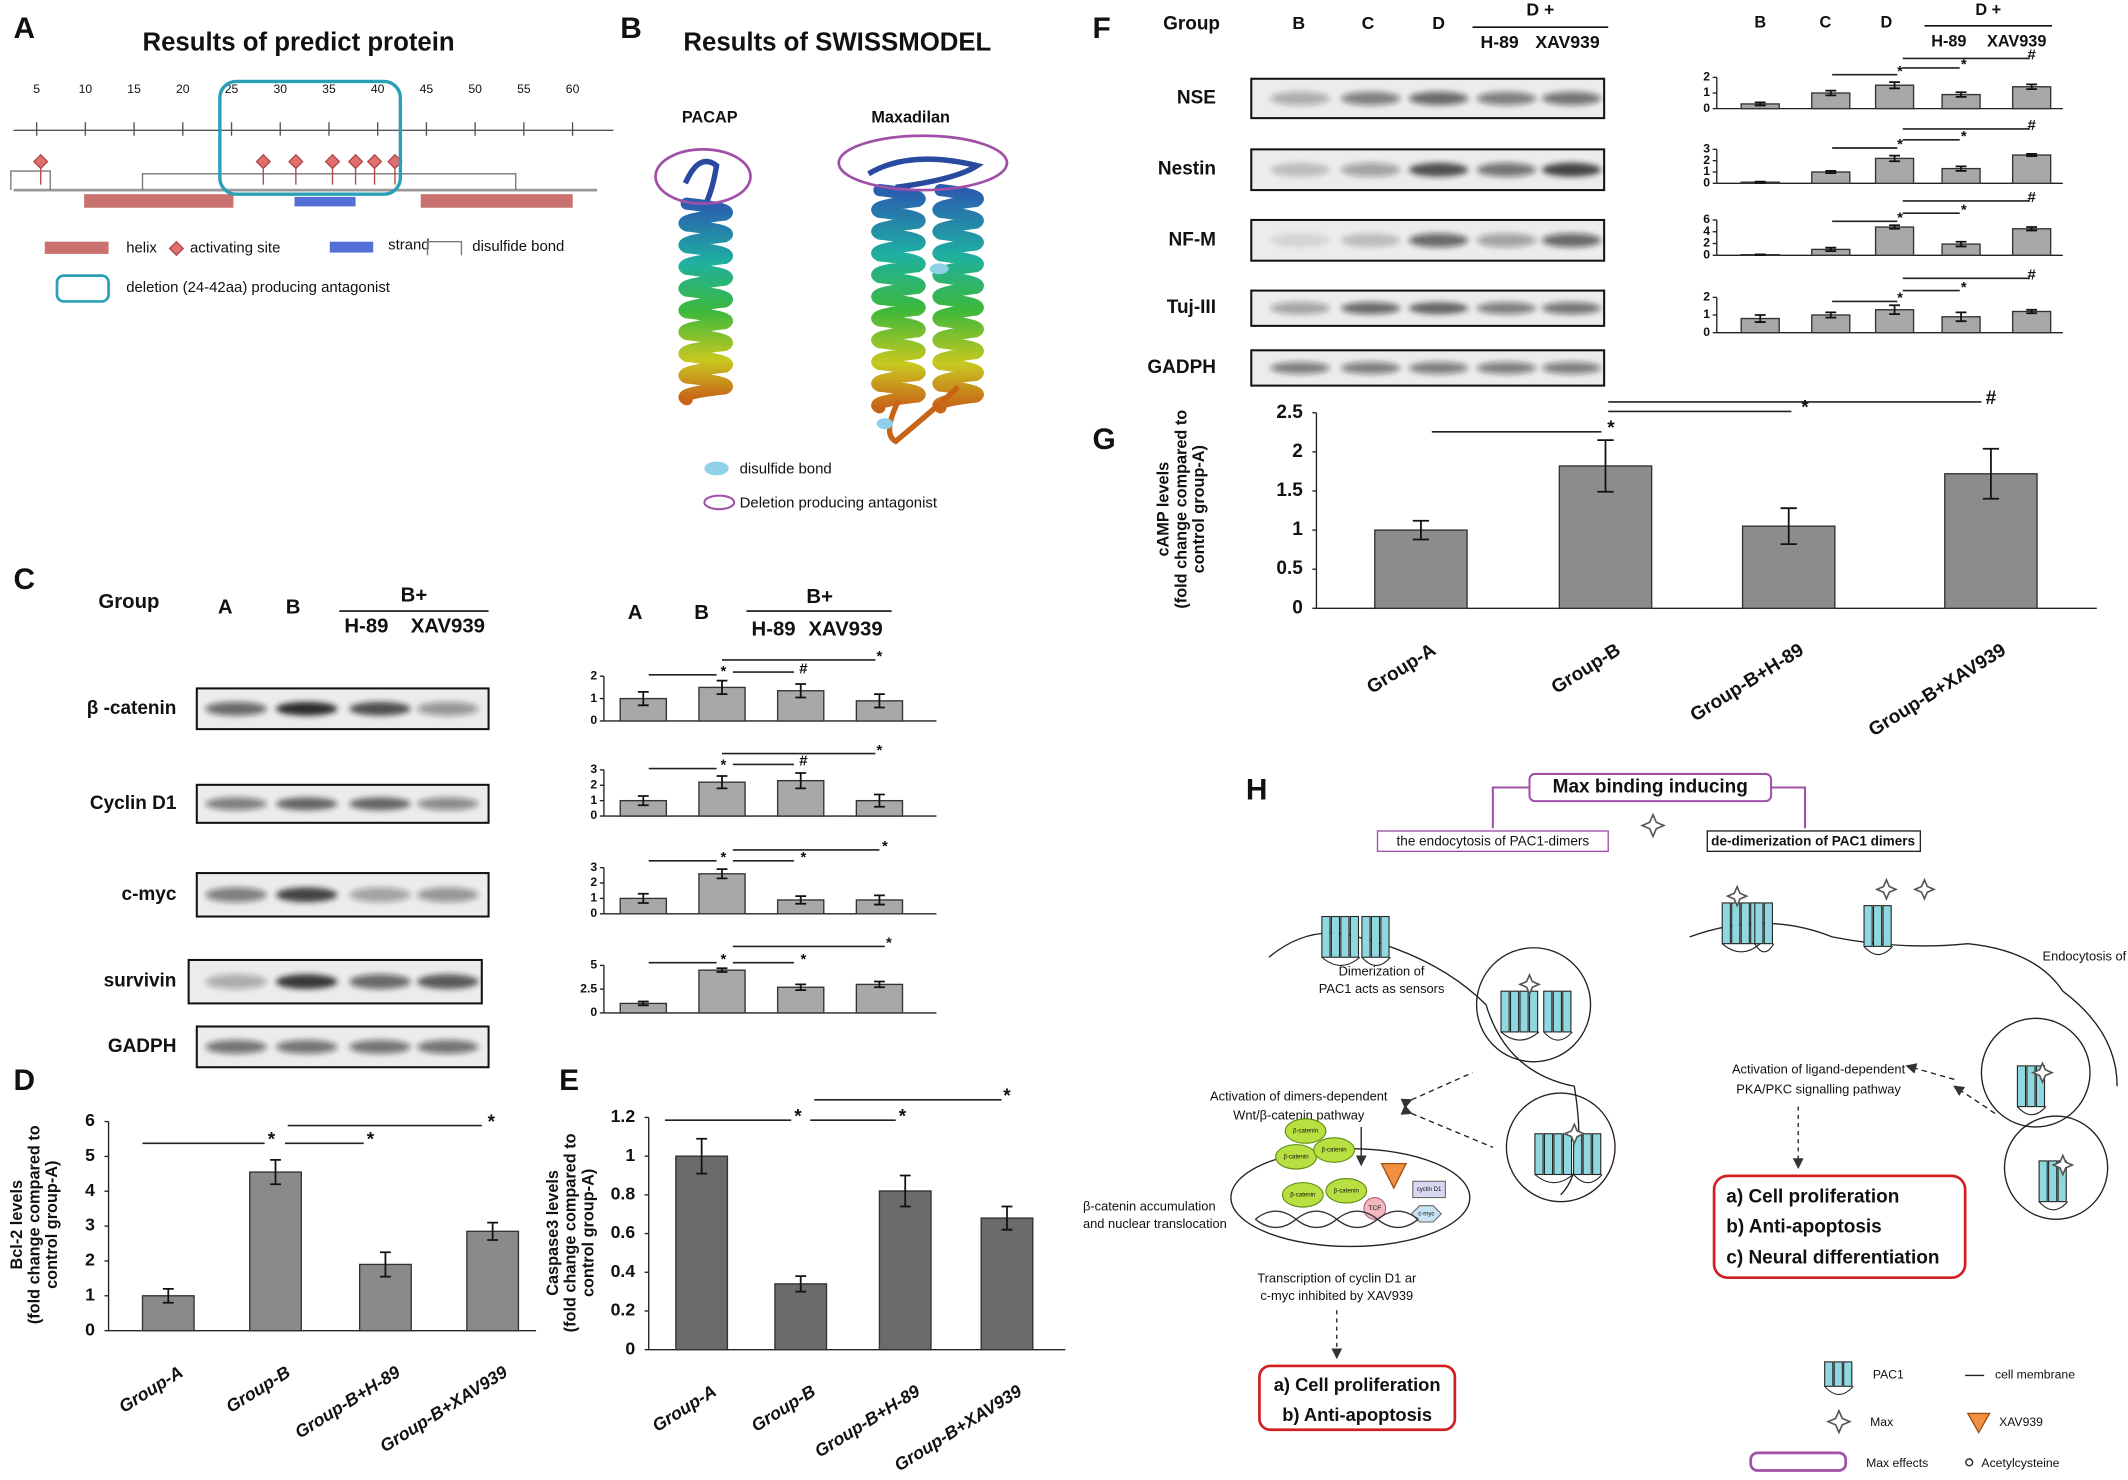 This screenshot has height=1480, width=2128. Describe the element at coordinates (1937, 690) in the screenshot. I see `x-tick-label: Group-B+XAV939` at that location.